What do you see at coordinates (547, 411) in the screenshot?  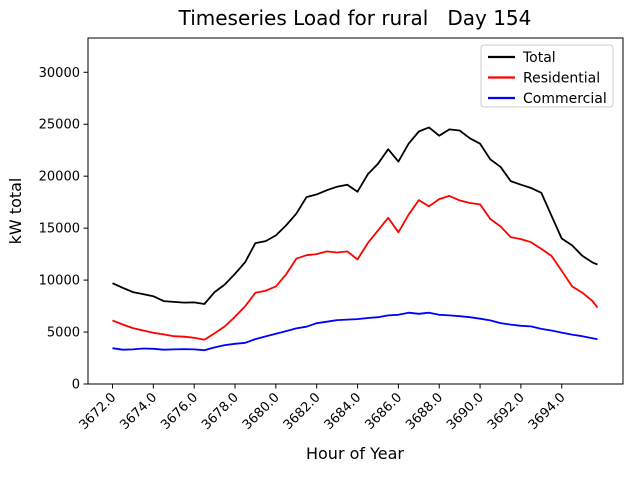 I see `x-tick-label: 3694.0` at bounding box center [547, 411].